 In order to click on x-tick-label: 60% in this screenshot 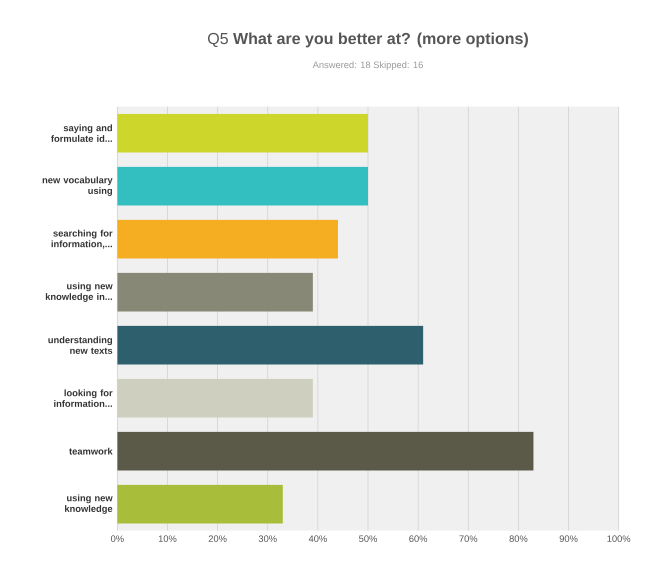, I will do `click(418, 538)`.